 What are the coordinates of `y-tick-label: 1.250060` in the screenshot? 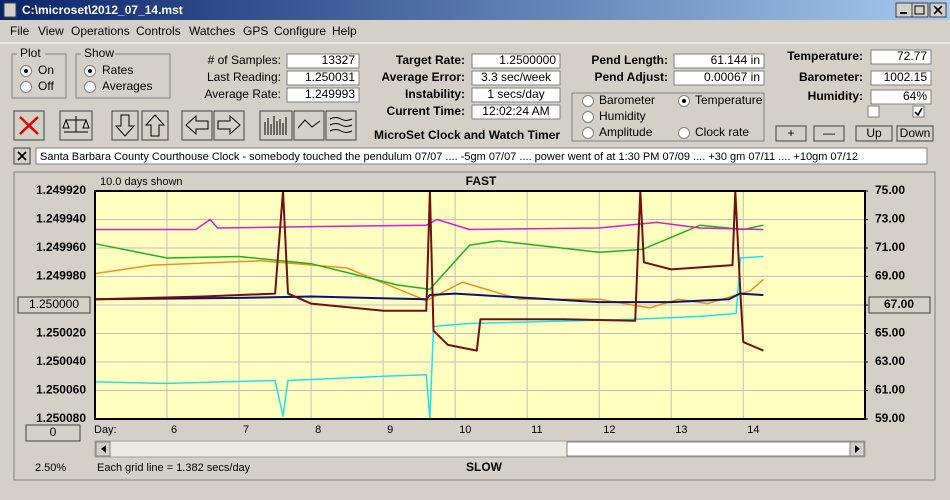 It's located at (61, 390).